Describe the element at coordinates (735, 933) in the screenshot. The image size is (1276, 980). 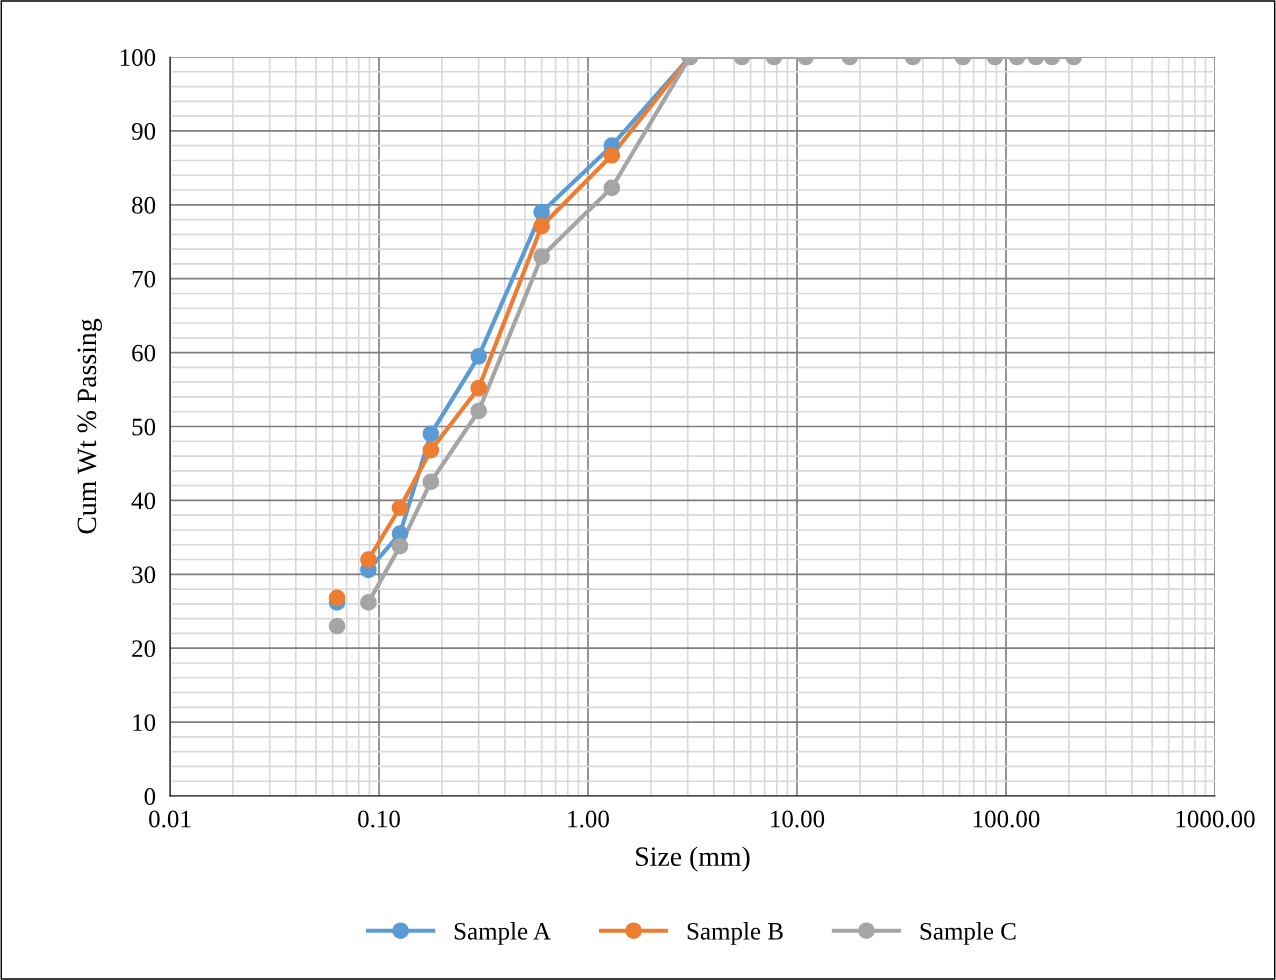
I see `legend-label: Sample B` at that location.